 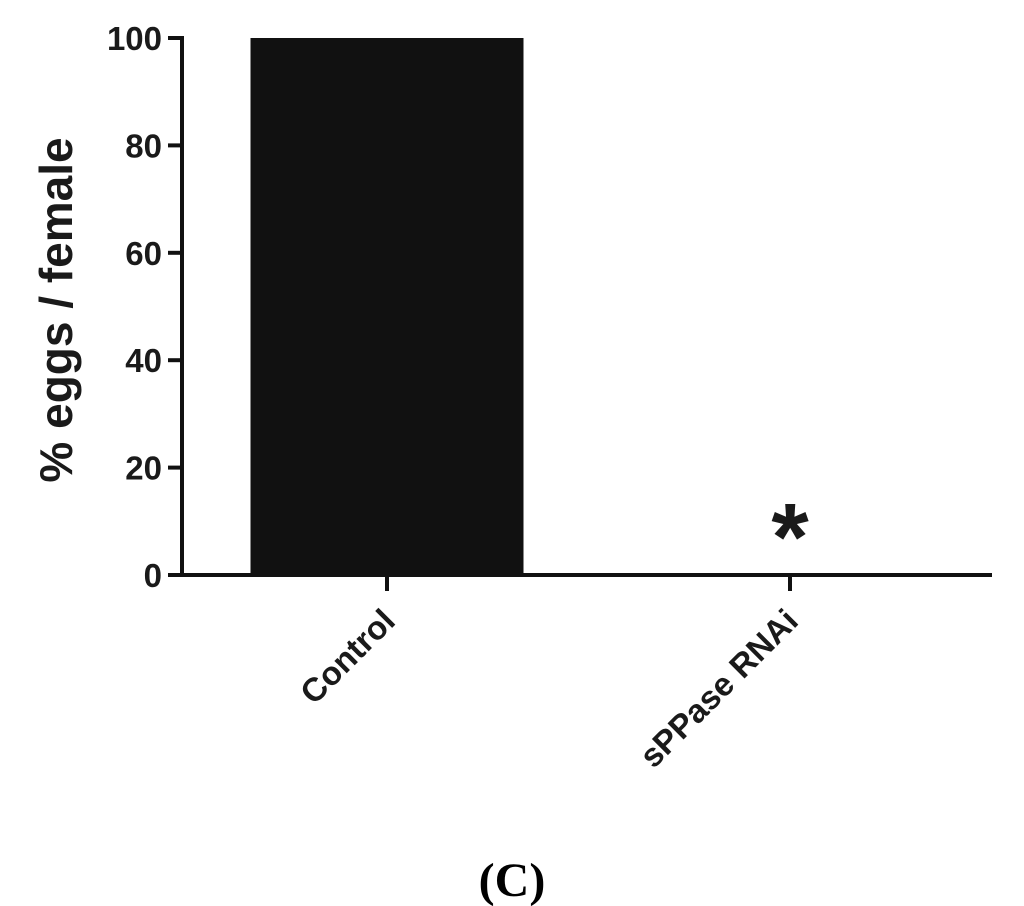 What do you see at coordinates (512, 880) in the screenshot?
I see `panel-label: (C)` at bounding box center [512, 880].